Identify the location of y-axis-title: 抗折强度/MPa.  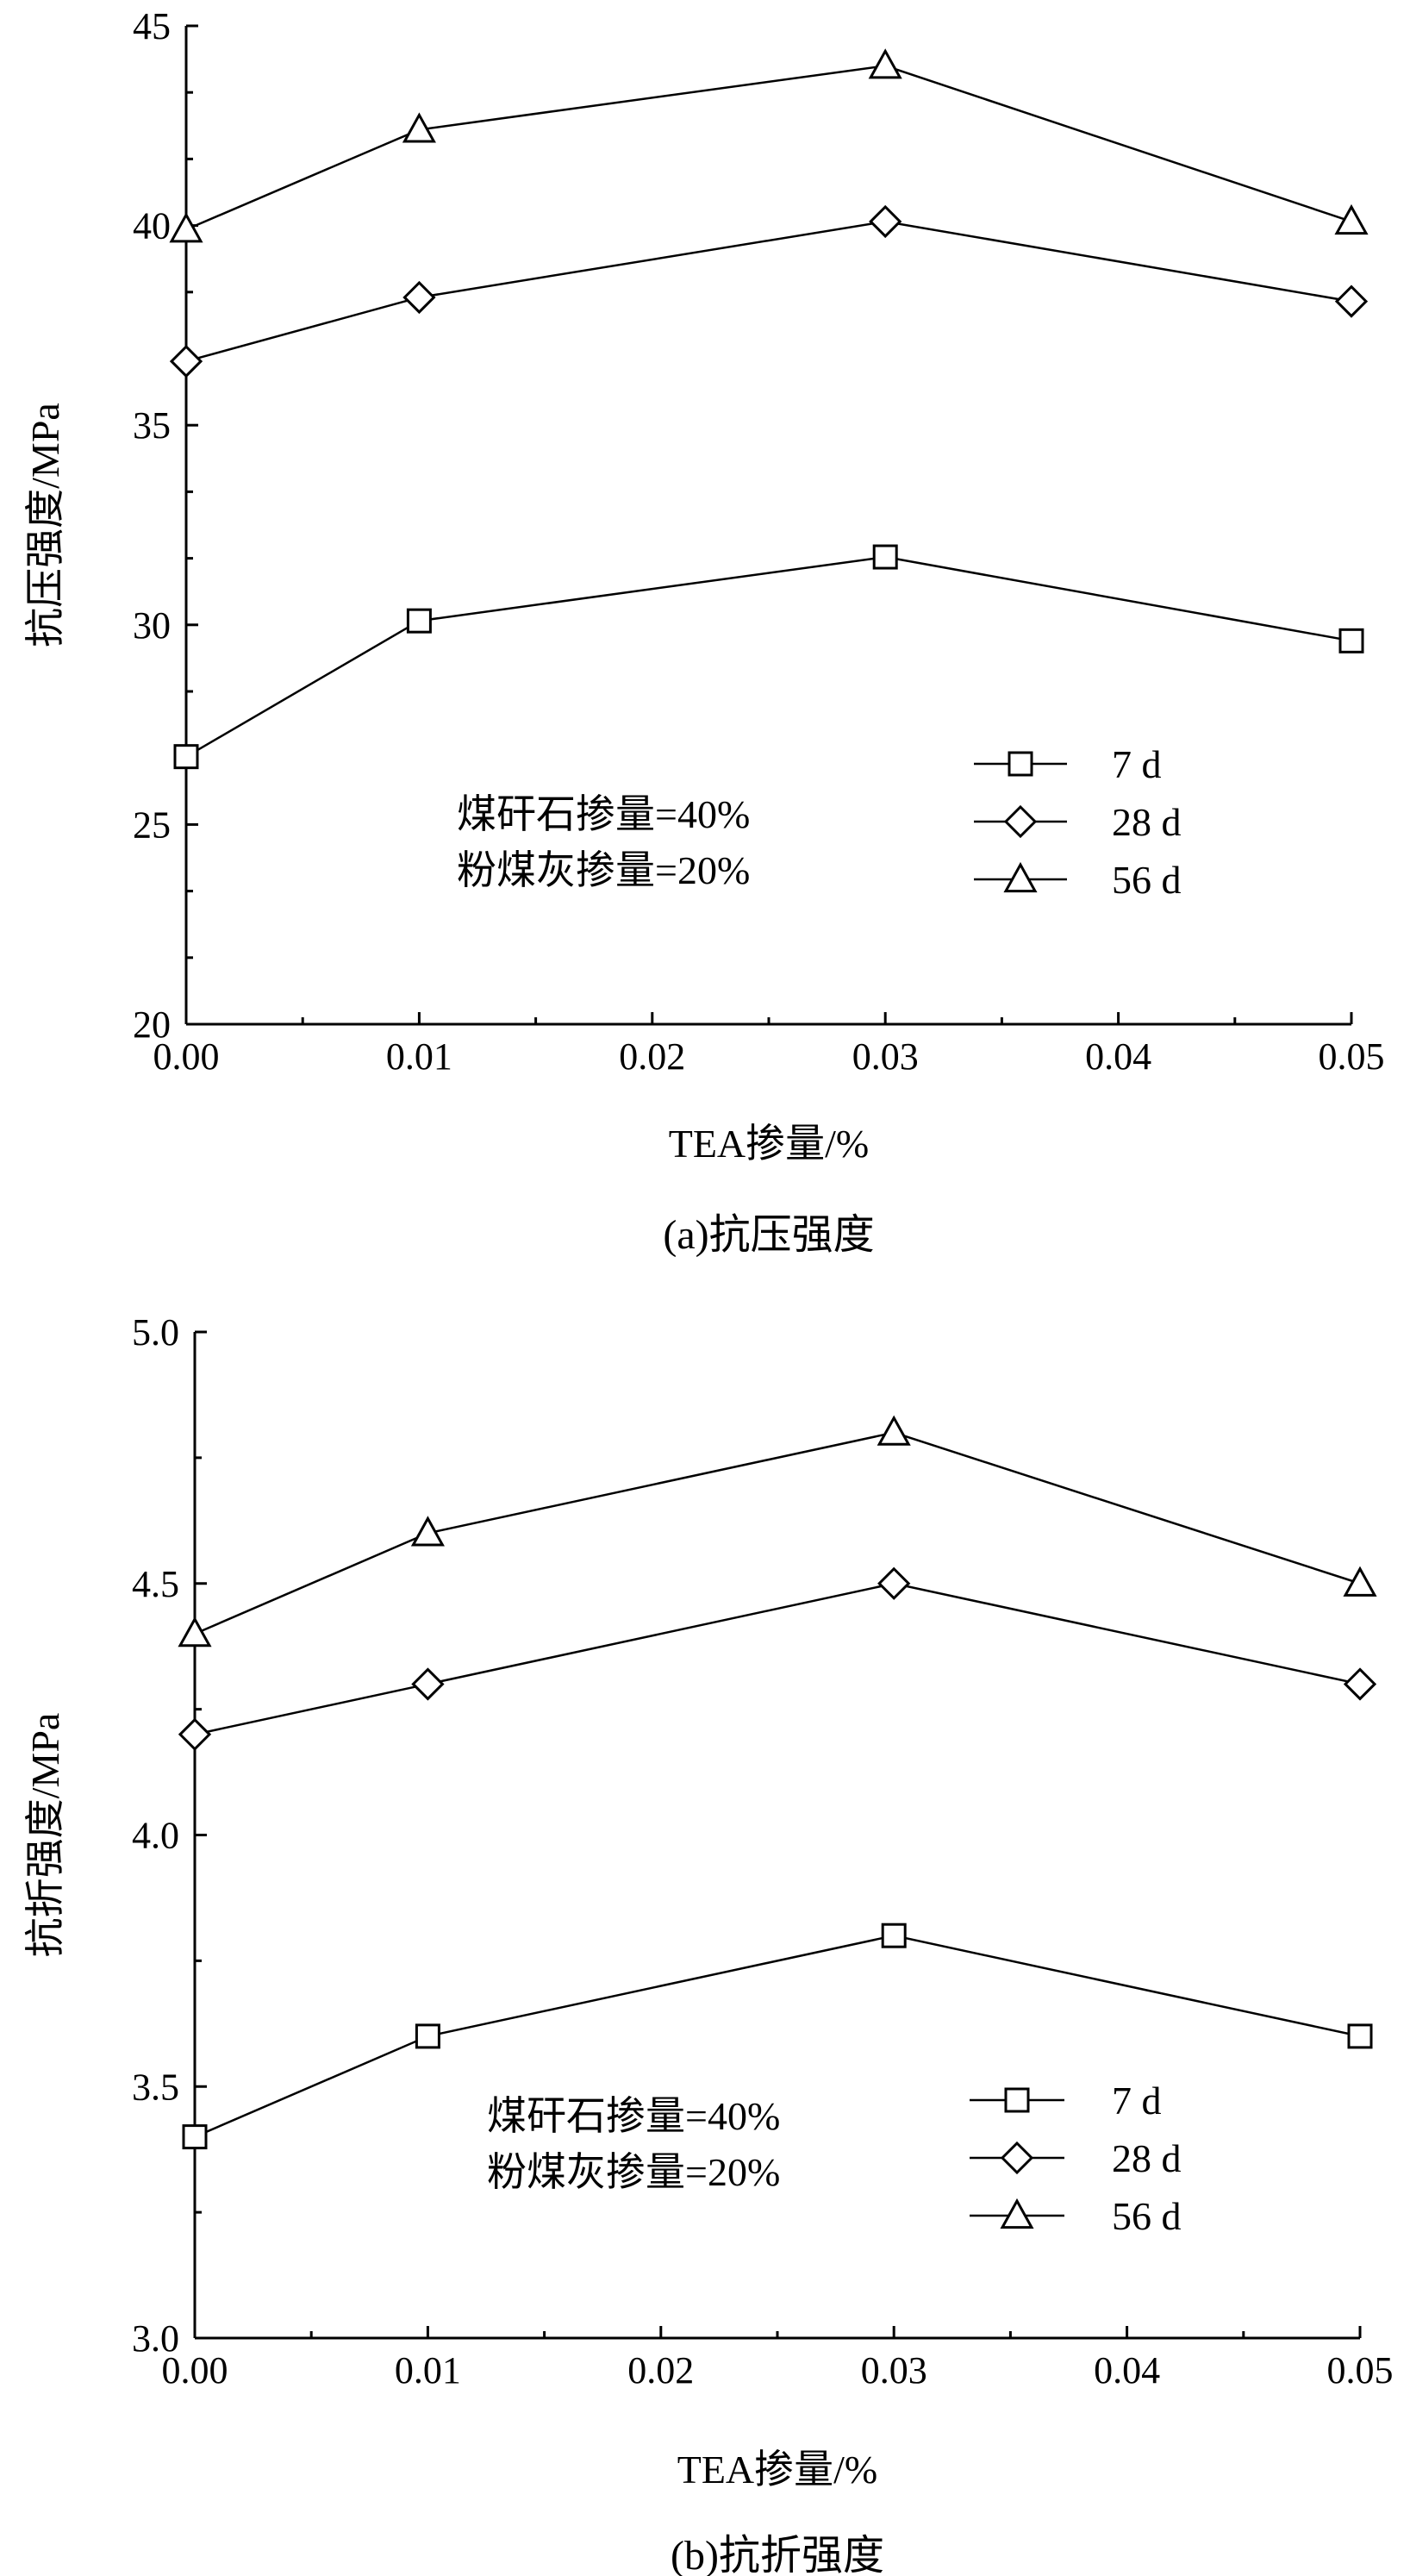
(45, 1835).